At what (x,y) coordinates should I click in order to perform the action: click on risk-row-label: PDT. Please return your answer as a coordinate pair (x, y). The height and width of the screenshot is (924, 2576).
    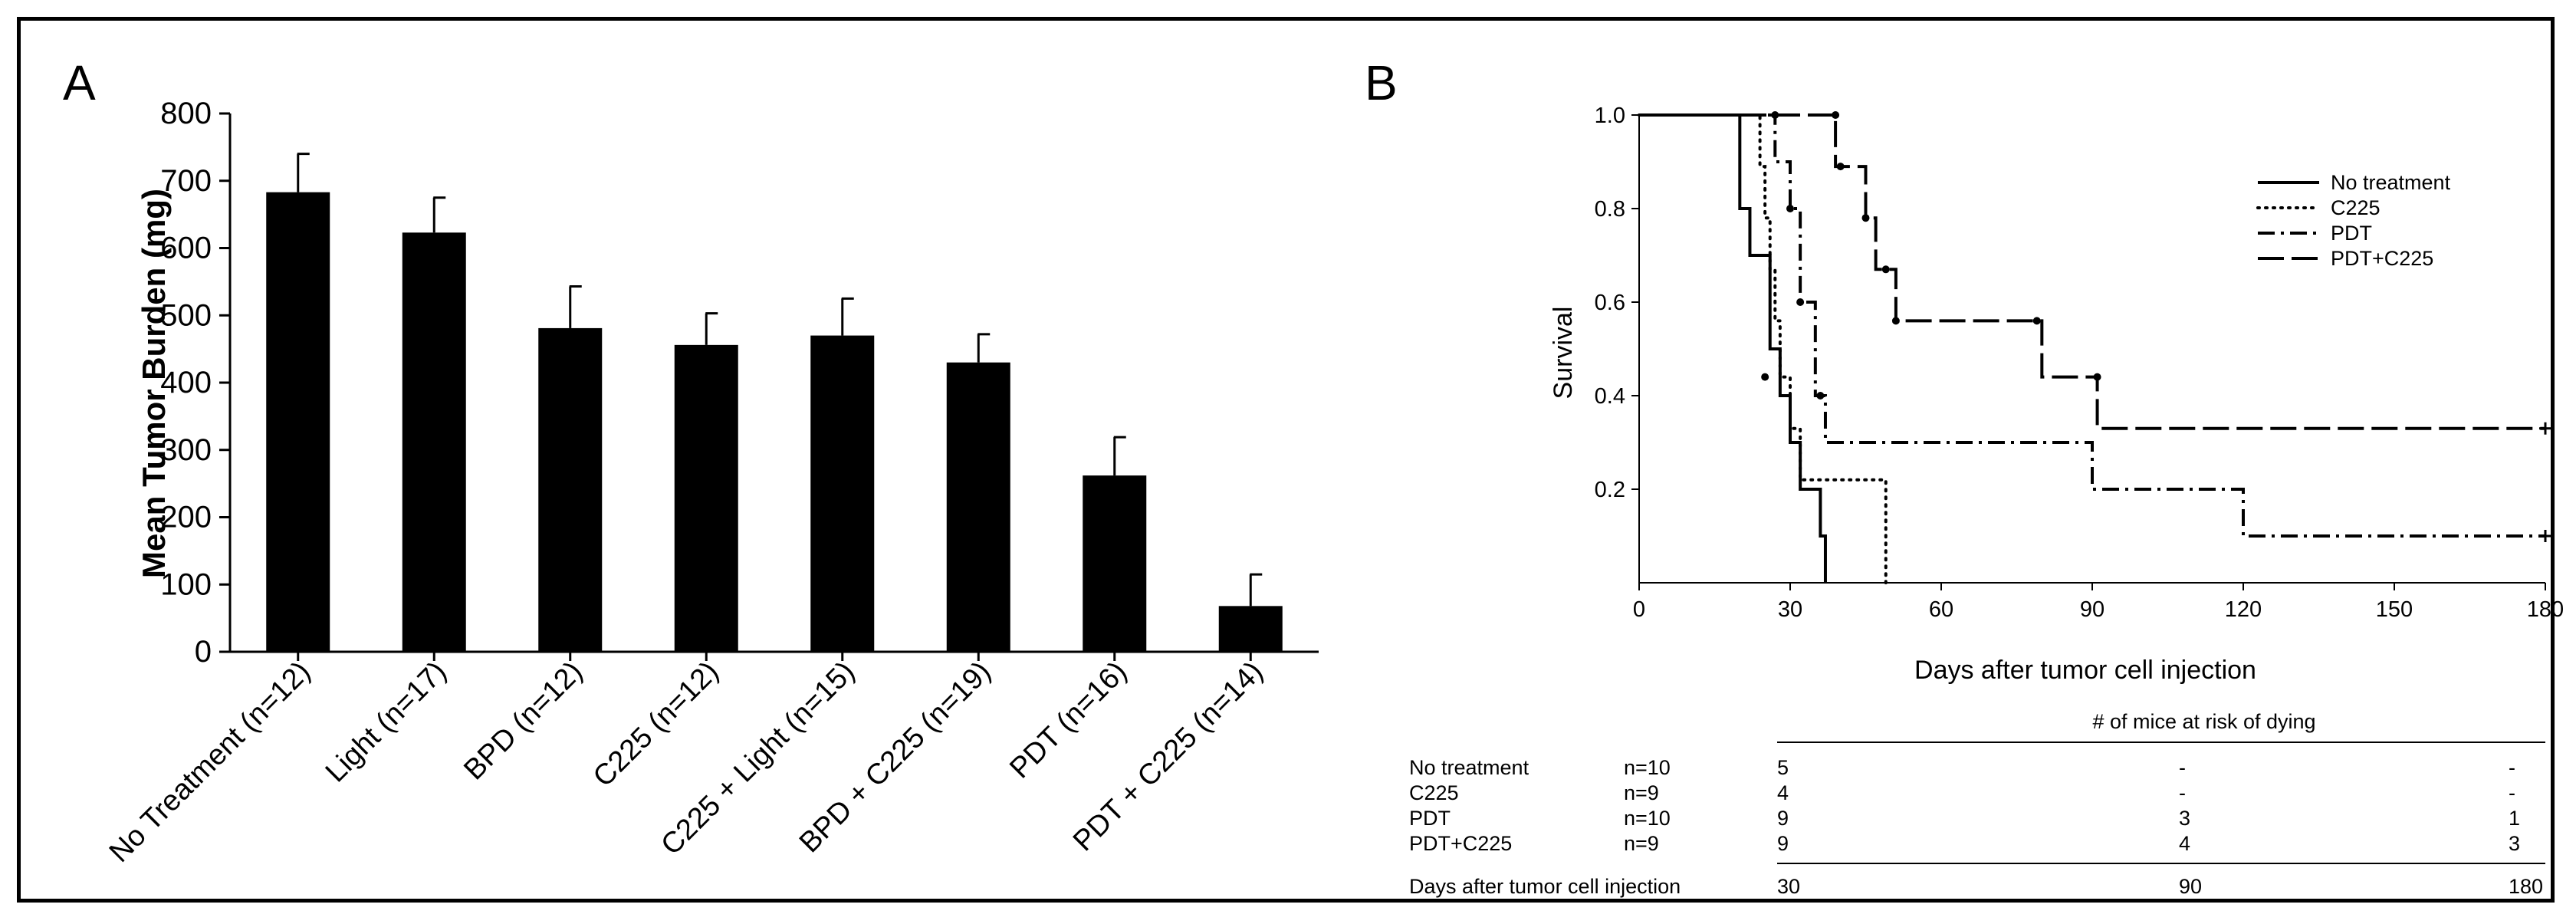
    Looking at the image, I should click on (1430, 819).